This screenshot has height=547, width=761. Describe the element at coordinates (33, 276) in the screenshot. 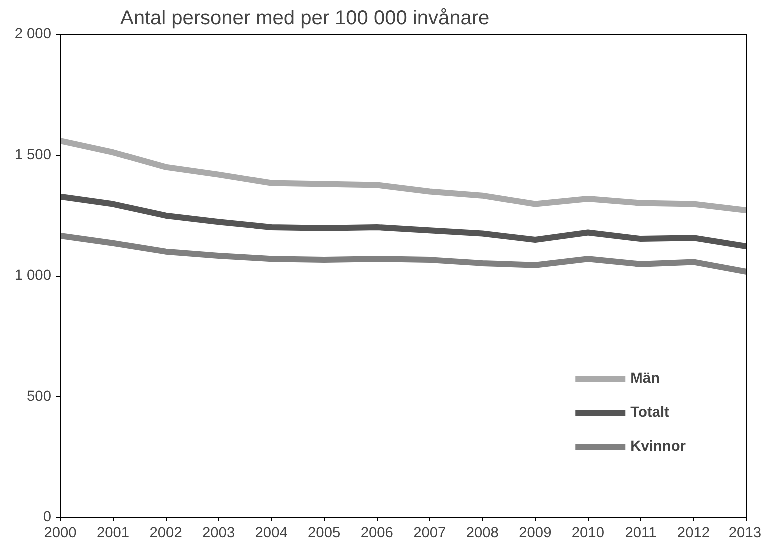

I see `y-tick-label: 1 000` at that location.